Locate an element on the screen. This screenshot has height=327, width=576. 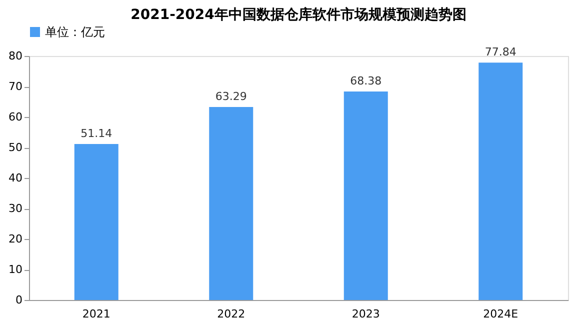
x-tick-label: 2021 is located at coordinates (96, 314).